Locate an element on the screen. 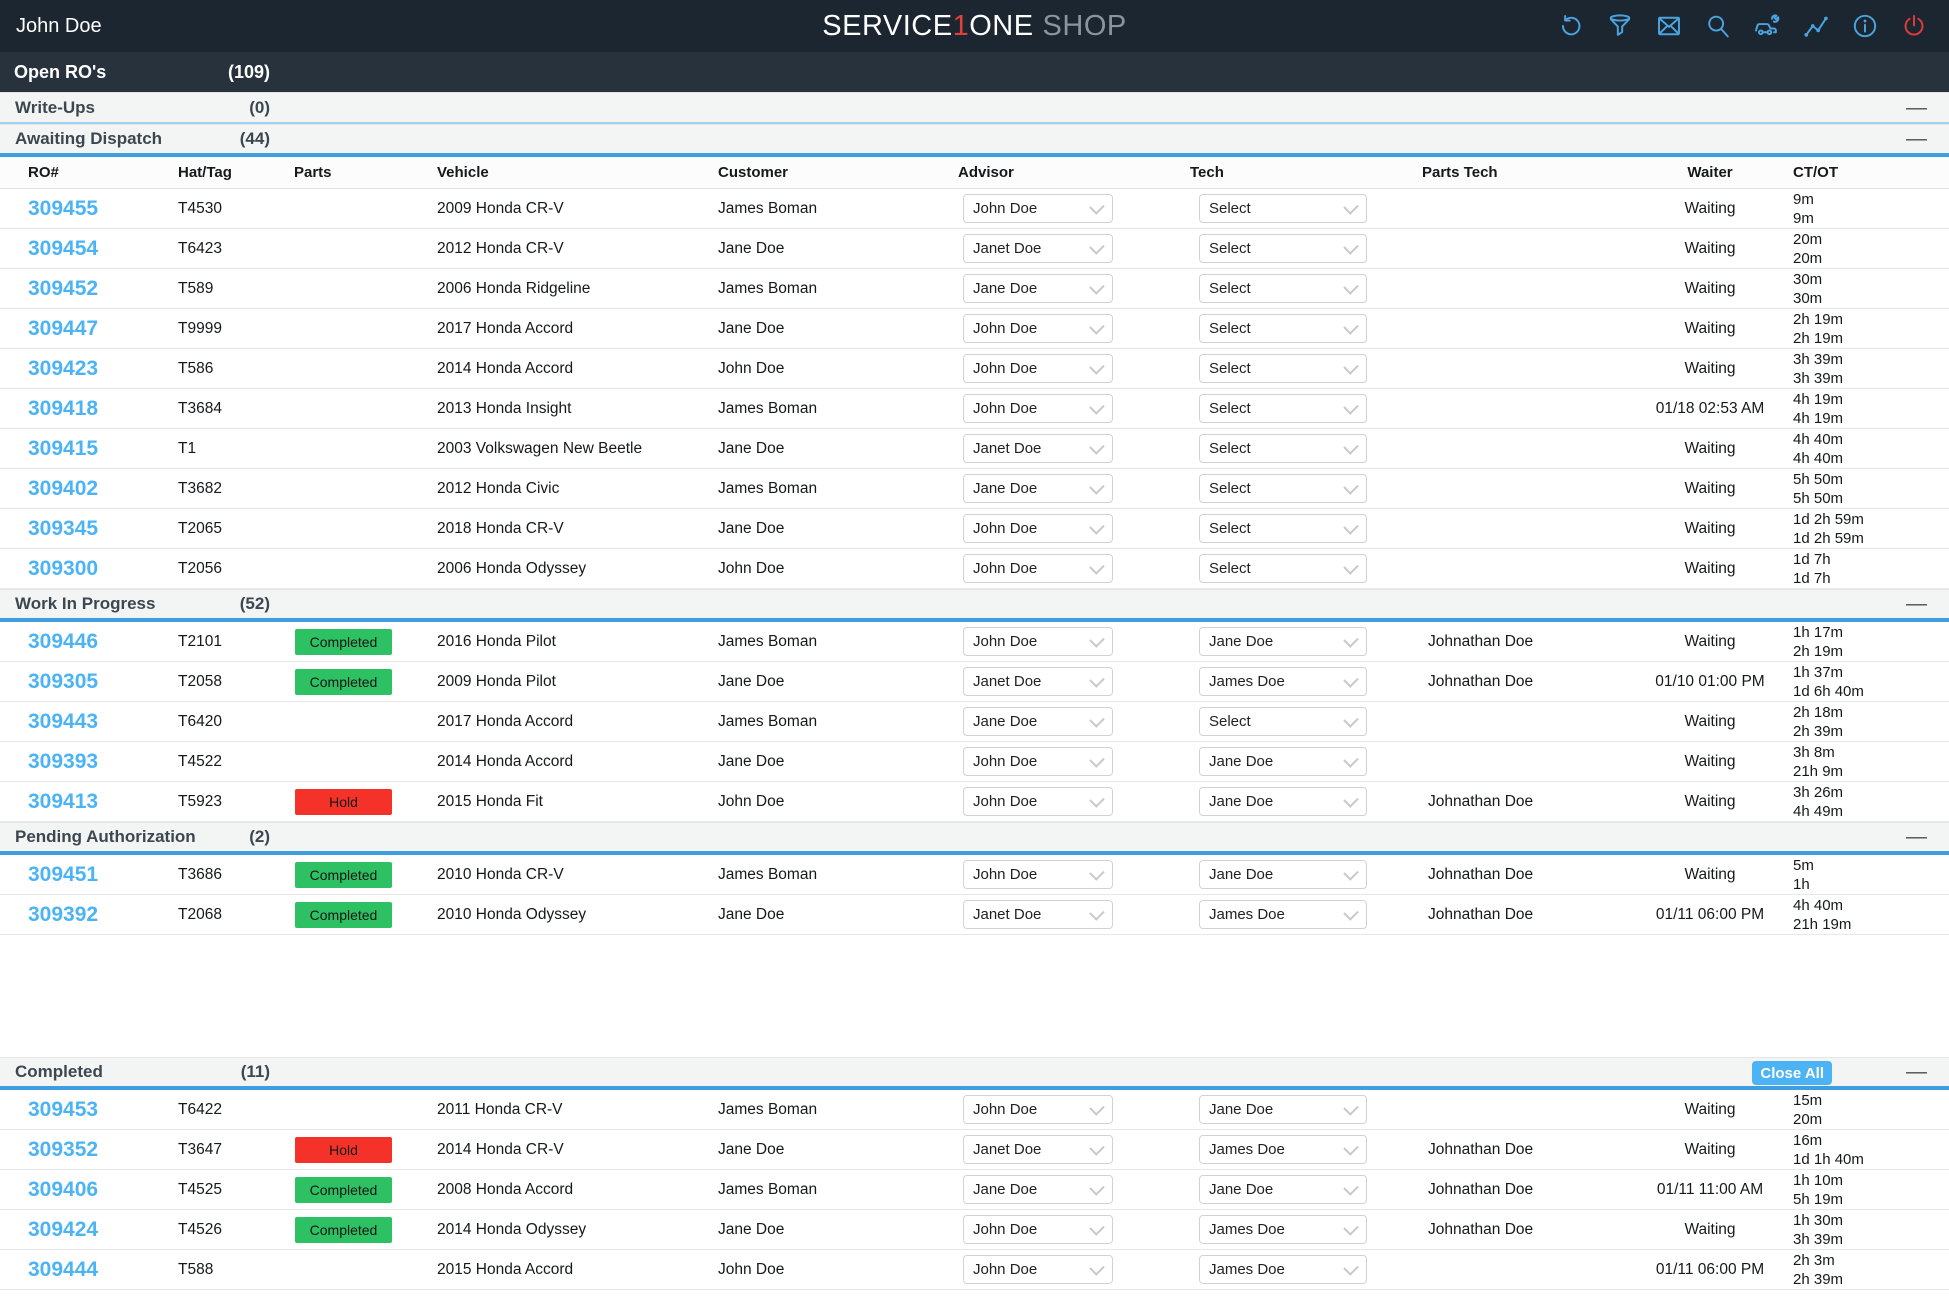  ro-number-link: 309392 is located at coordinates (63, 914).